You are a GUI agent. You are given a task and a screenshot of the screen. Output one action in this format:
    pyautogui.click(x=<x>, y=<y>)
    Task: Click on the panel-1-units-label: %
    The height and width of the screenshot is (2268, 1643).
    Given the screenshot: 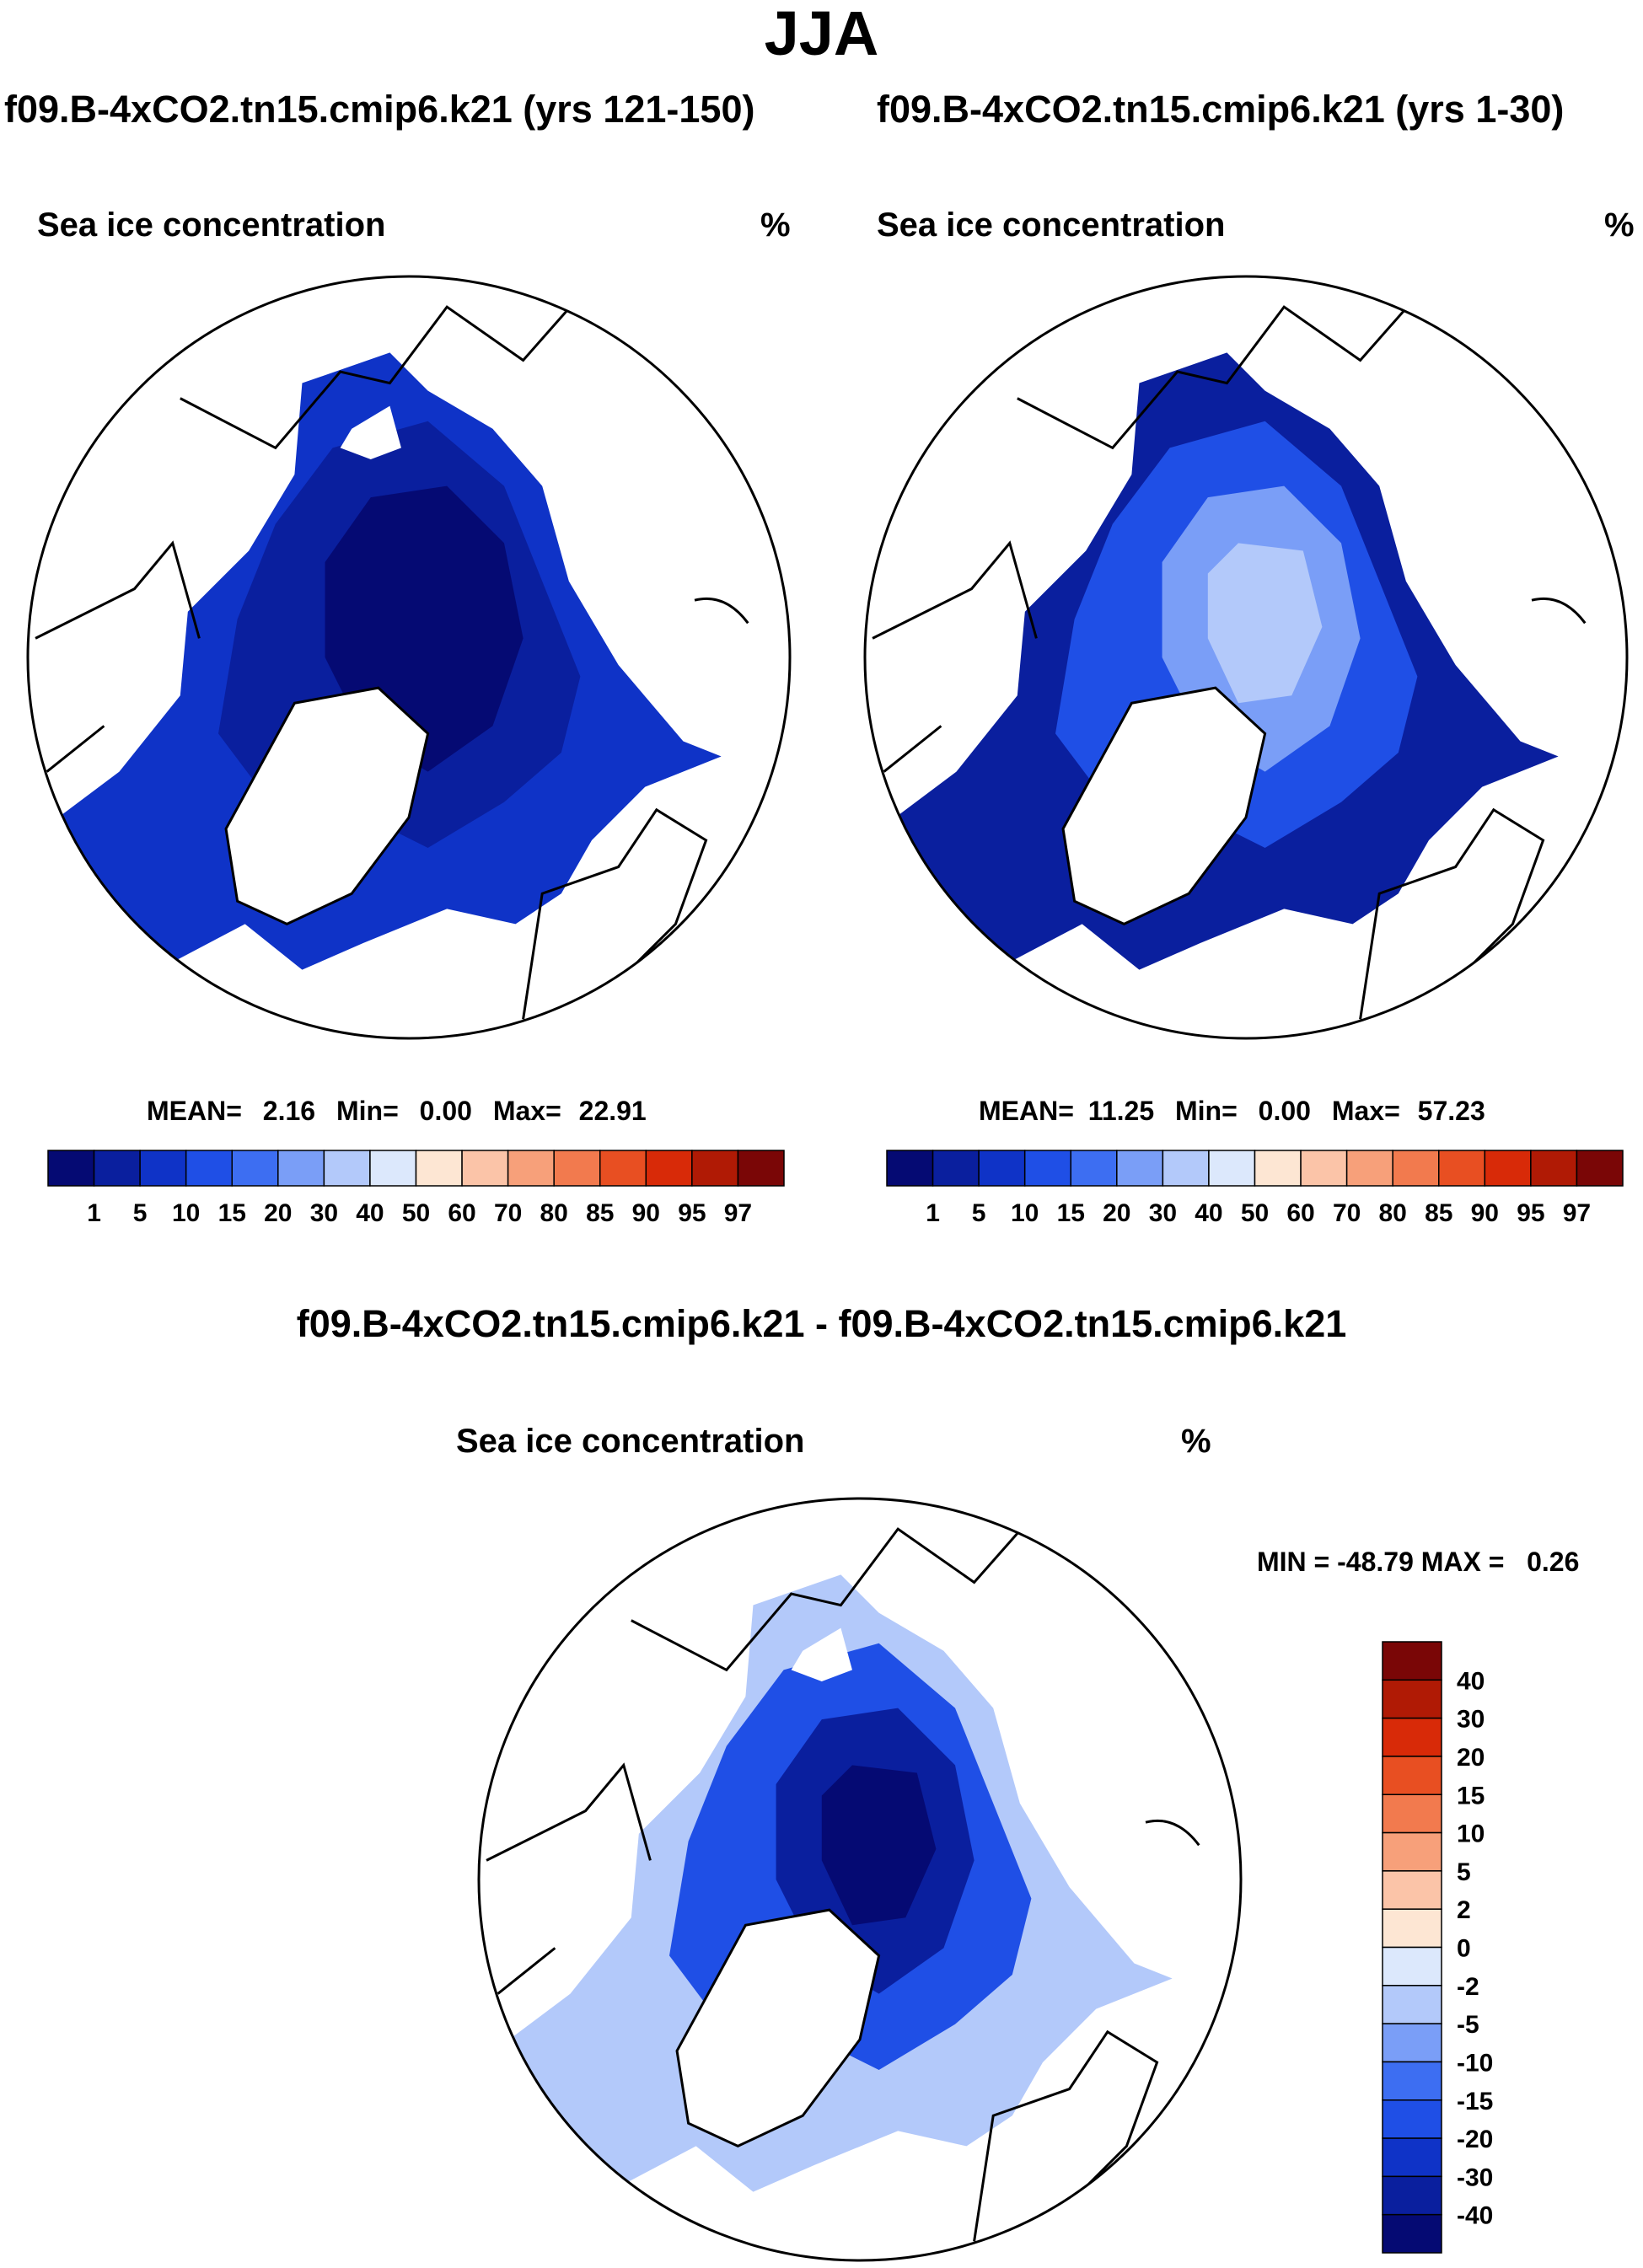 What is the action you would take?
    pyautogui.click(x=775, y=225)
    